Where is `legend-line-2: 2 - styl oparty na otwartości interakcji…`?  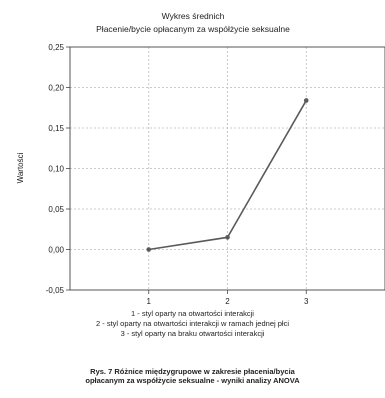
legend-line-2: 2 - styl oparty na otwartości interakcji… is located at coordinates (192, 323).